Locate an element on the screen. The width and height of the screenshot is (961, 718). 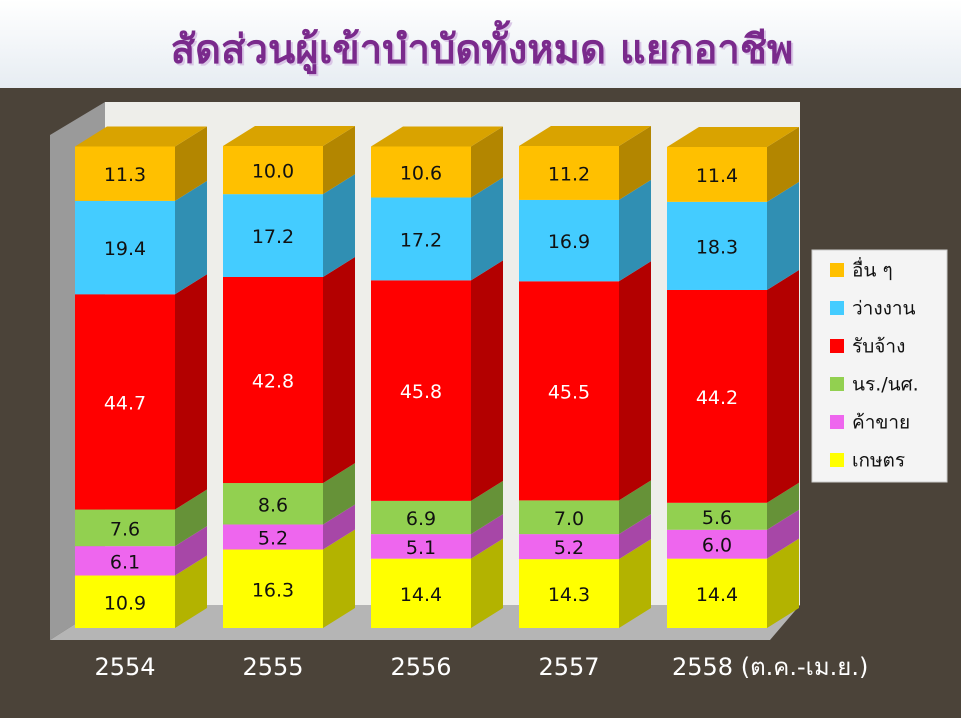
value-label: 7.6 is located at coordinates (125, 529).